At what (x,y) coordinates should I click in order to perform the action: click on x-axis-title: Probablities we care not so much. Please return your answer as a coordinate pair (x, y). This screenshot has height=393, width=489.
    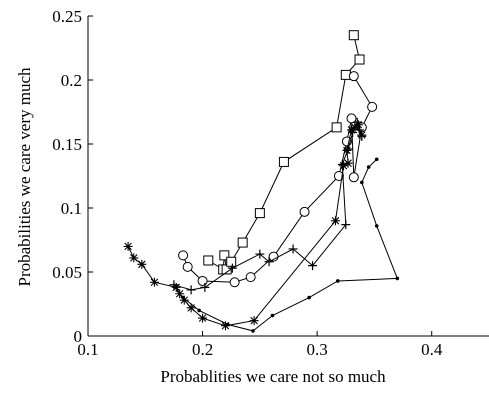
    Looking at the image, I should click on (273, 376).